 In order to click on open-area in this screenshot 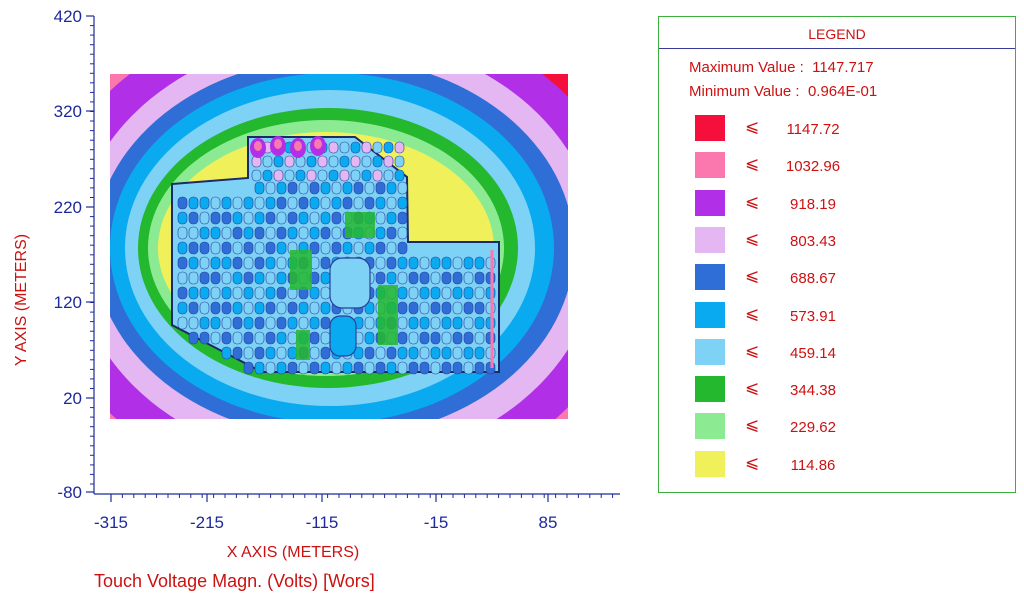, I will do `click(350, 283)`.